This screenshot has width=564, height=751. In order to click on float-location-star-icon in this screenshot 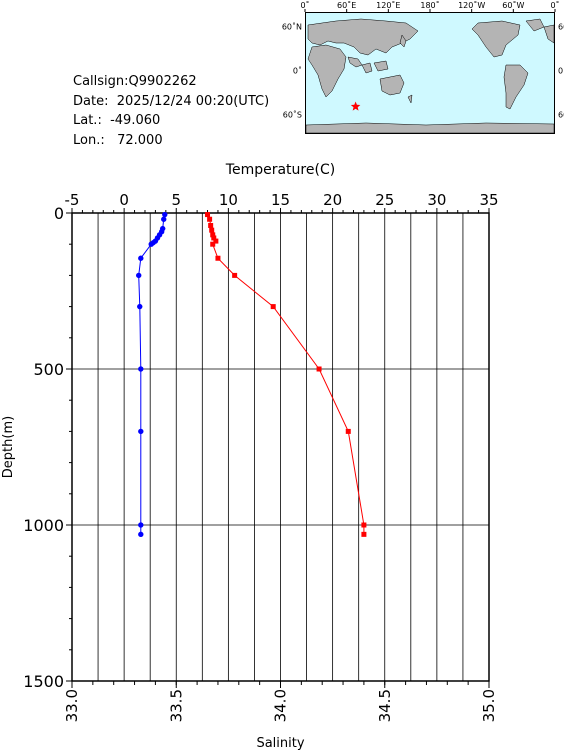, I will do `click(355, 106)`.